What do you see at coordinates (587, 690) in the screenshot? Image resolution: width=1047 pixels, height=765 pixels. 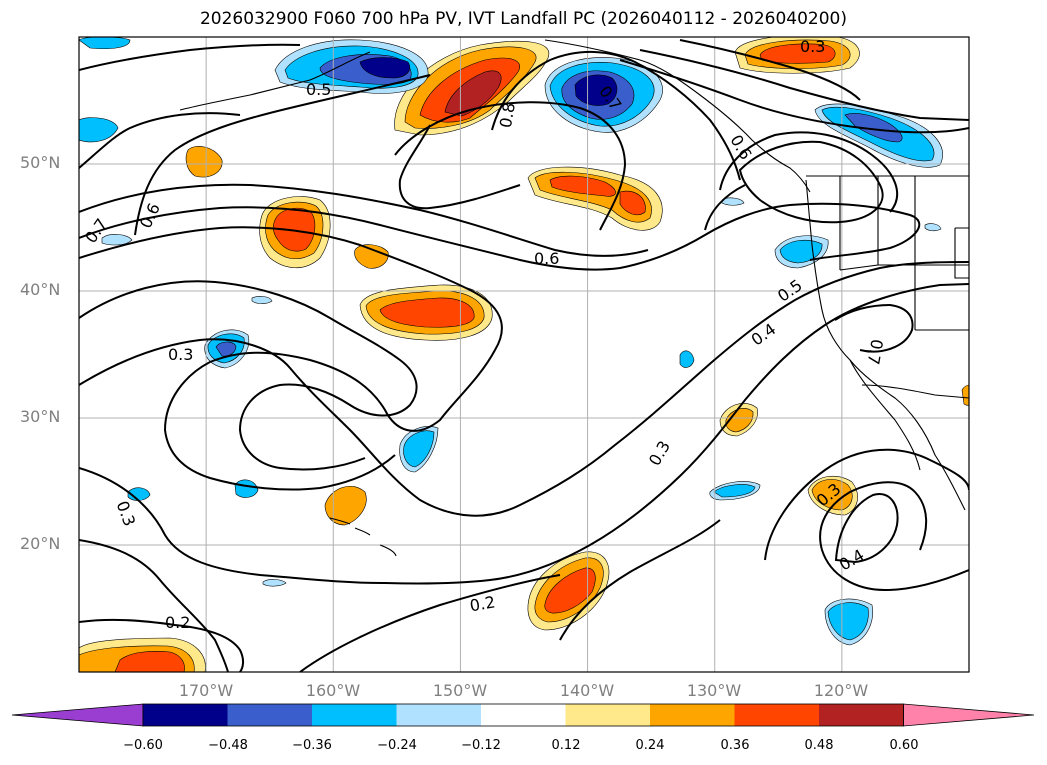 I see `lon-label-140w: 140°W` at bounding box center [587, 690].